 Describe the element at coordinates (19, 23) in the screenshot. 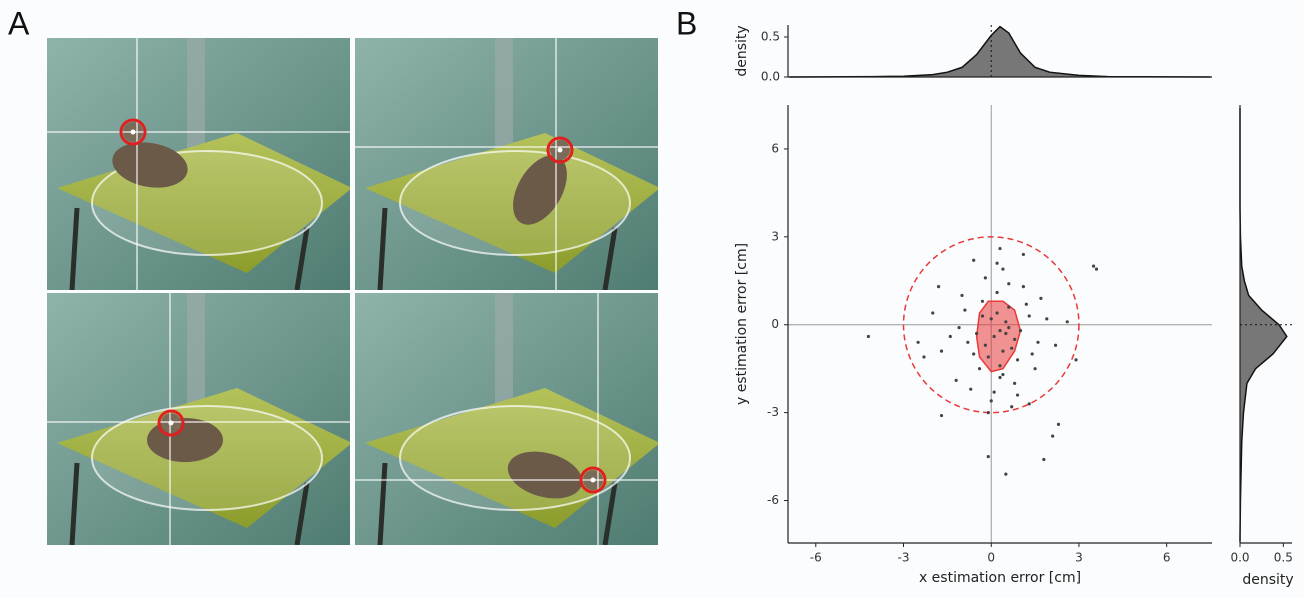

I see `panel-label: A` at that location.